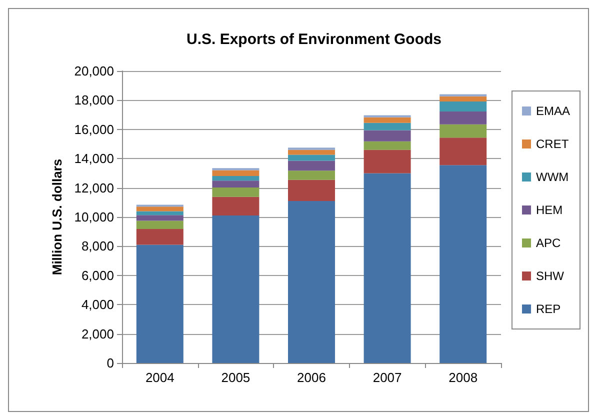 The width and height of the screenshot is (597, 420). I want to click on y-tick-label: 6,000, so click(97, 275).